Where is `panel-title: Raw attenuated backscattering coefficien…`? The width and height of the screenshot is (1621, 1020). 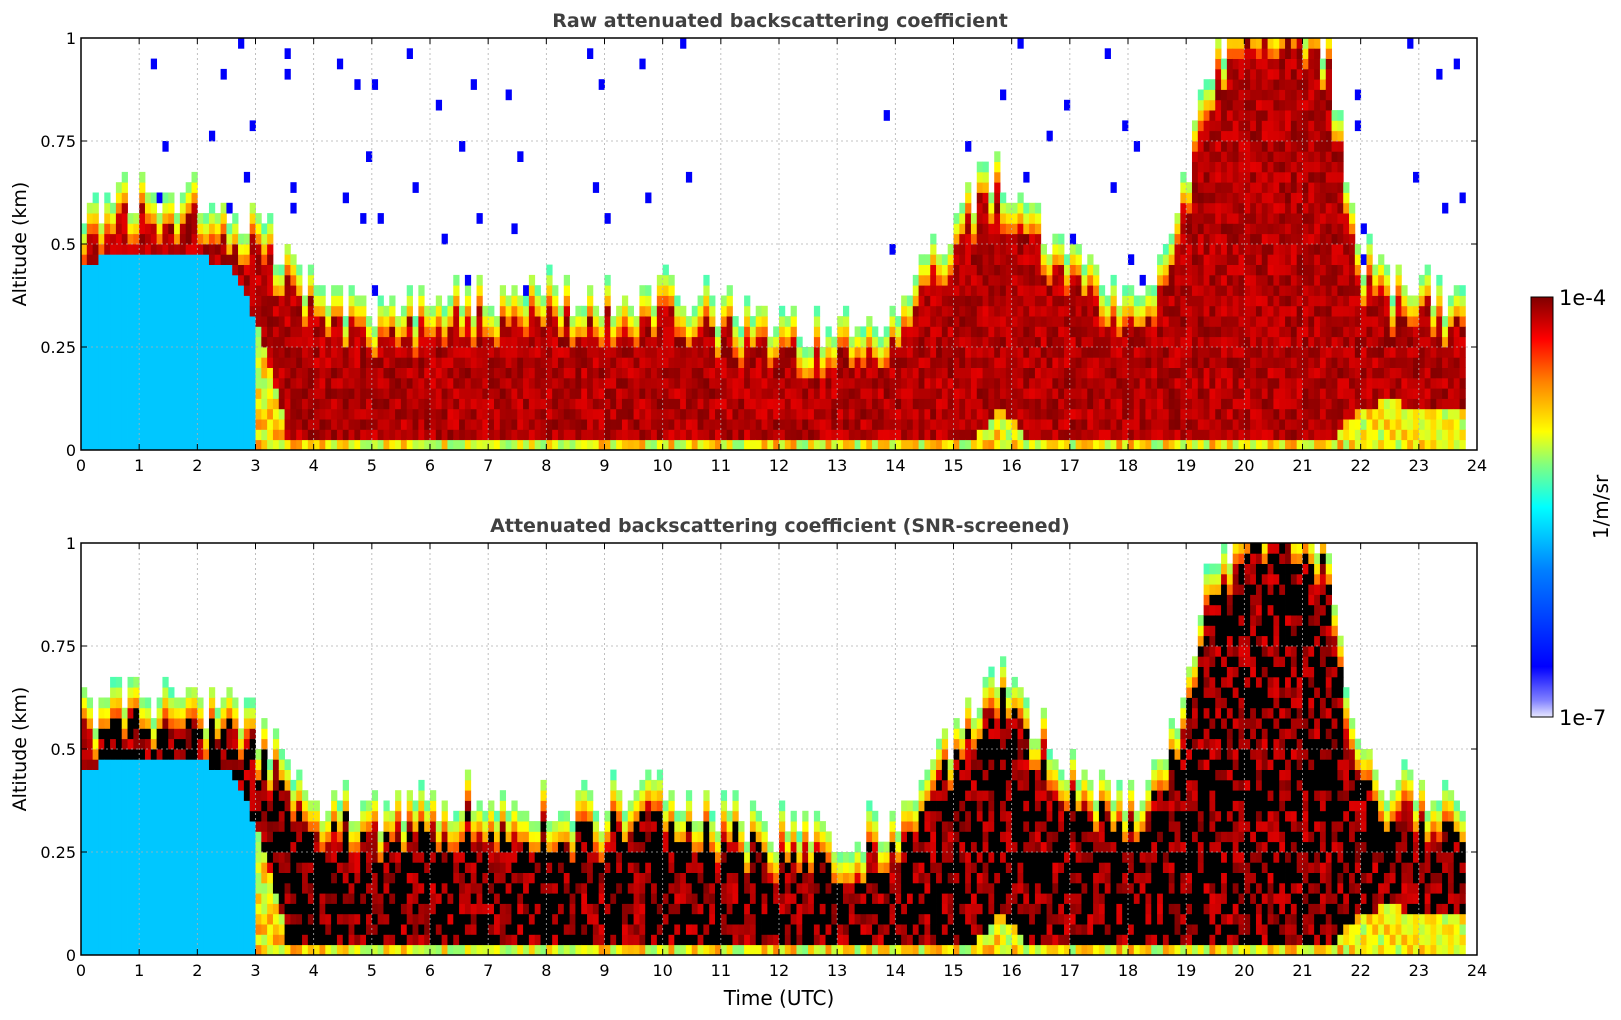
panel-title: Raw attenuated backscattering coefficien… is located at coordinates (780, 21).